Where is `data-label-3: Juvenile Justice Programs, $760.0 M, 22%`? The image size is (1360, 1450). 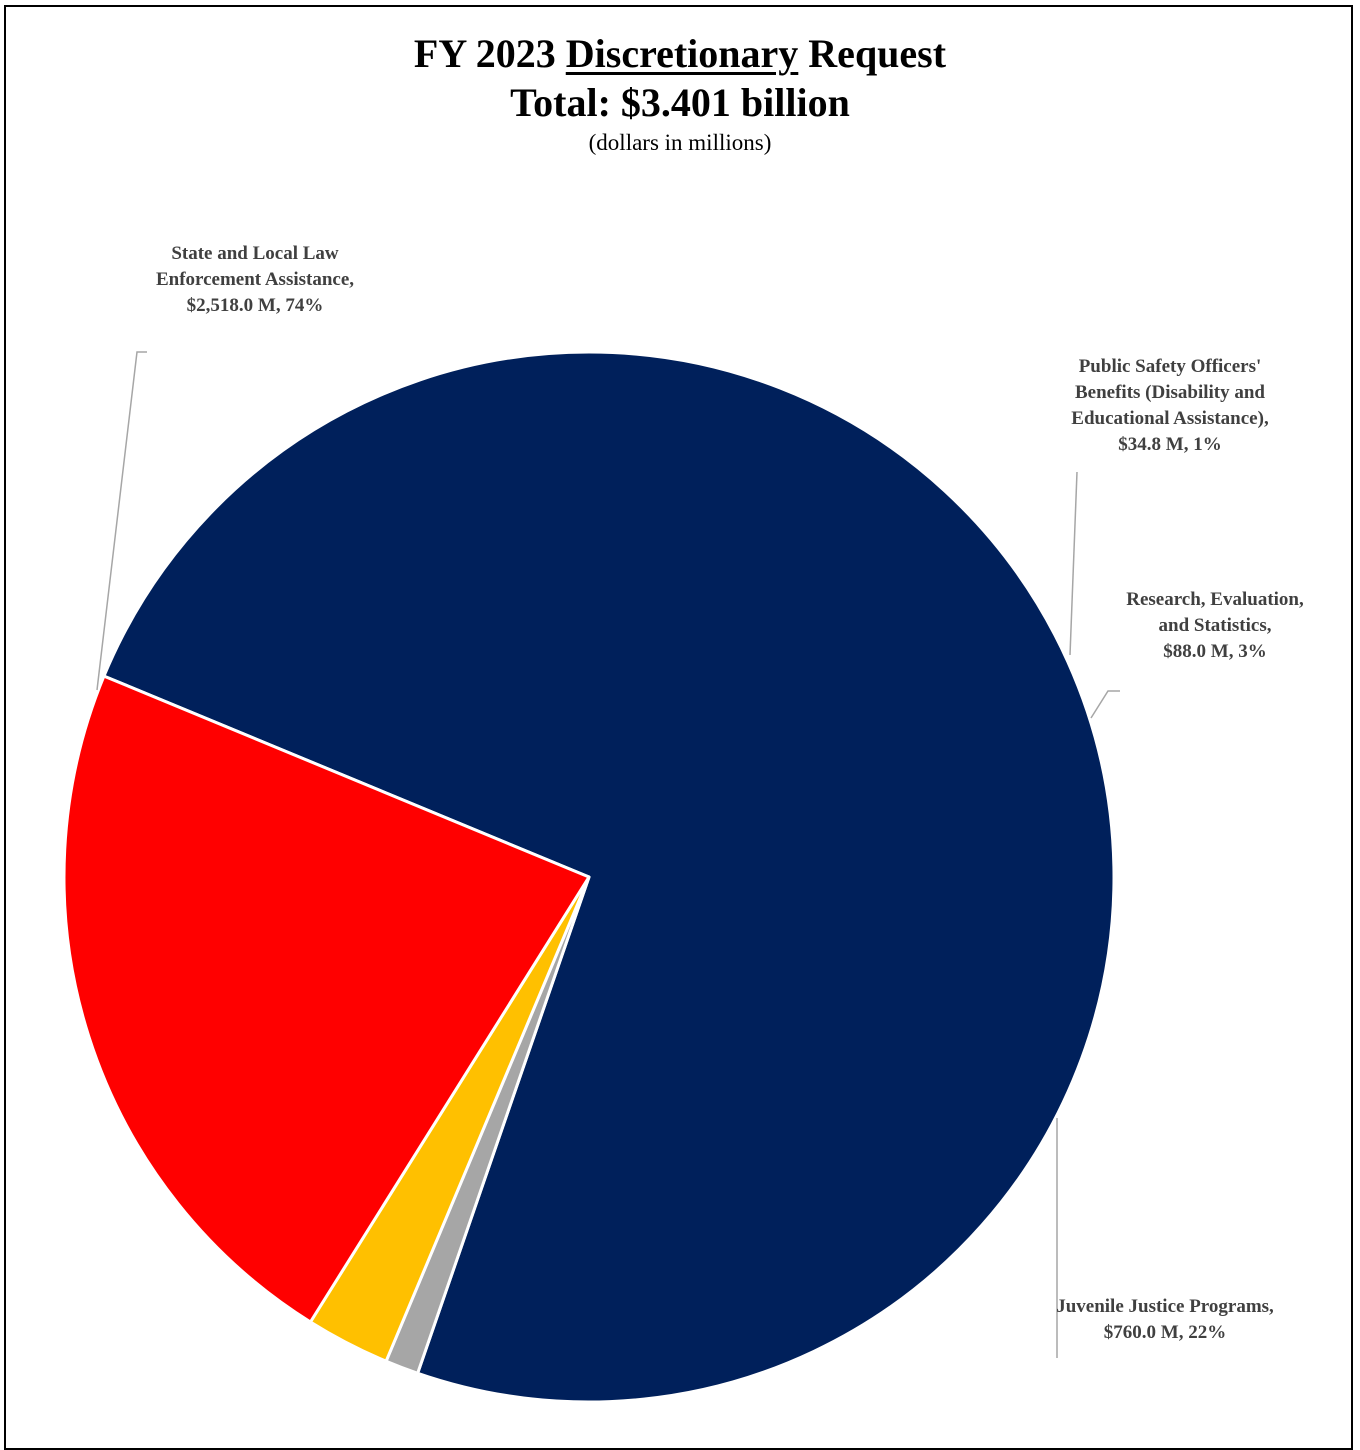
data-label-3: Juvenile Justice Programs, $760.0 M, 22% is located at coordinates (1165, 1320).